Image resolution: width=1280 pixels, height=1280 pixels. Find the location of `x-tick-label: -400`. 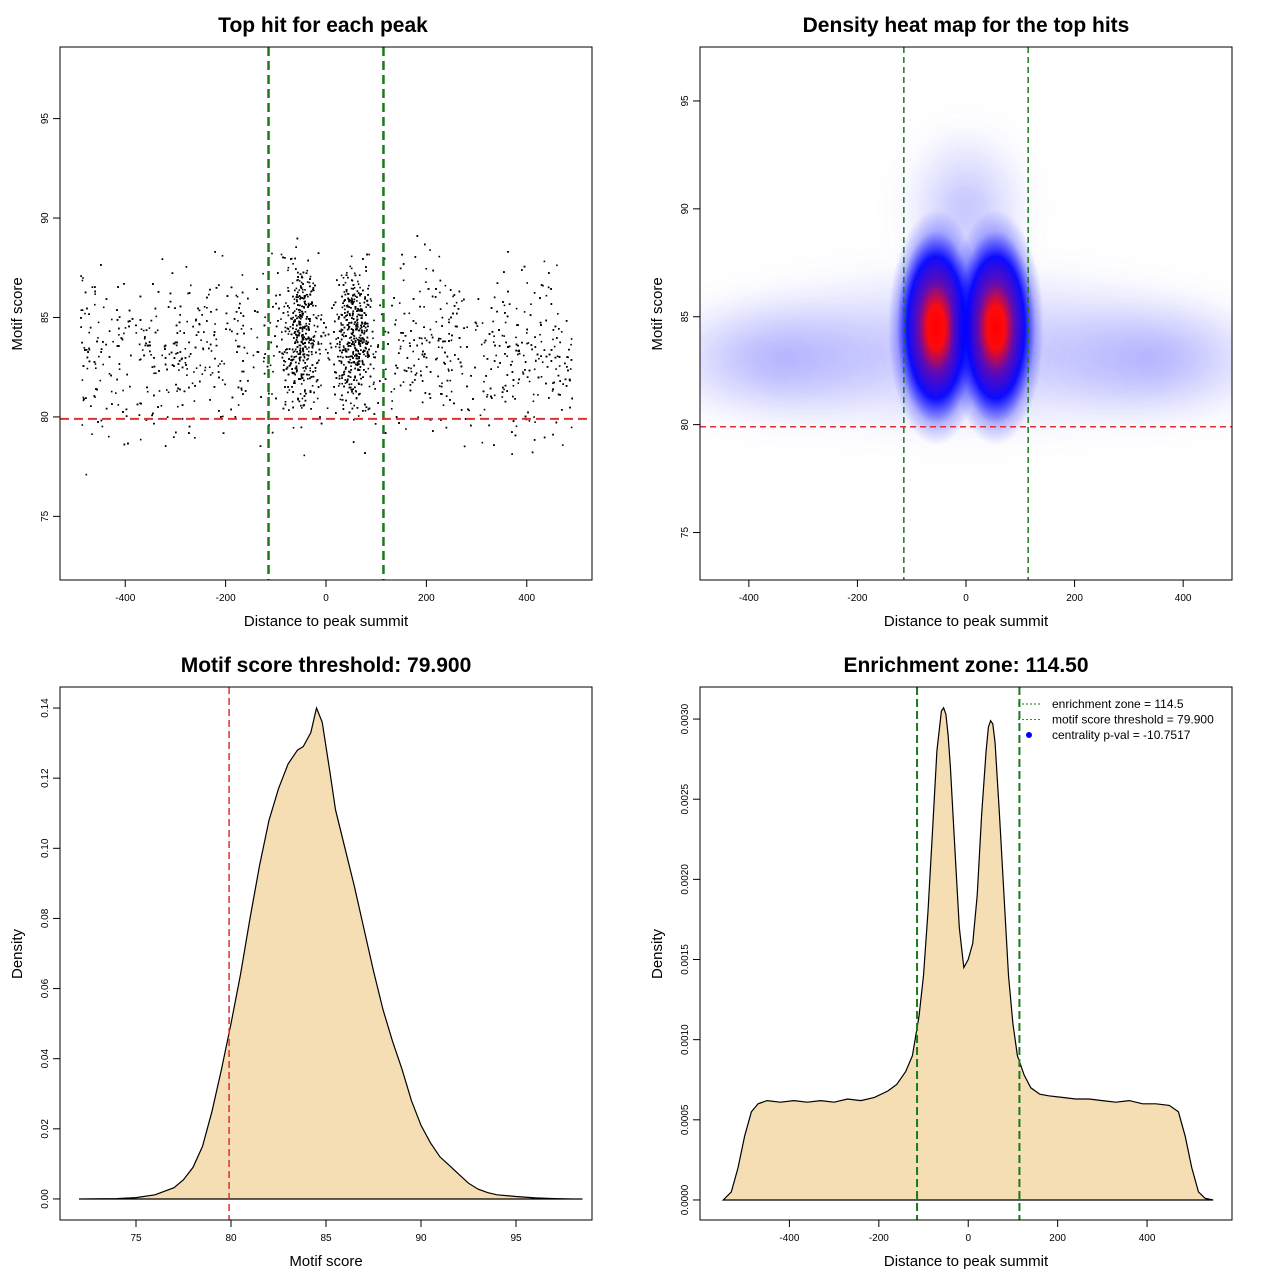

x-tick-label: -400 is located at coordinates (789, 1238).